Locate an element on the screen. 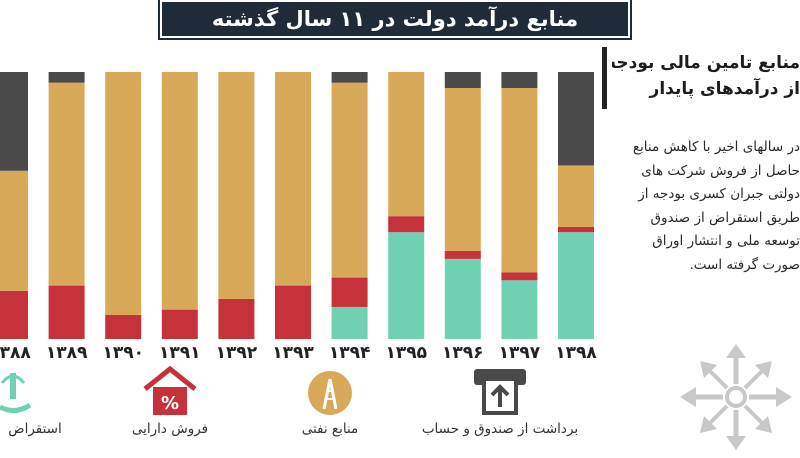  withdraw-icon is located at coordinates (500, 392).